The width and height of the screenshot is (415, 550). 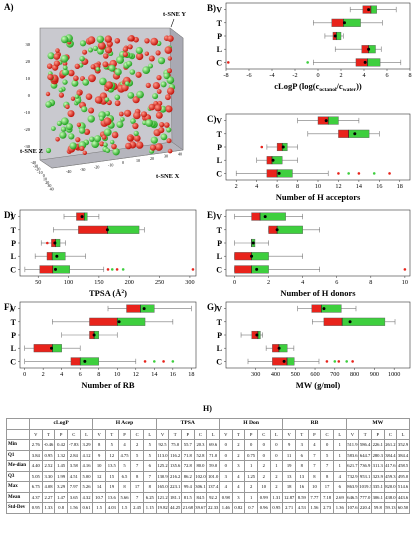 What do you see at coordinates (162, 508) in the screenshot?
I see `table-cell: 19.82` at bounding box center [162, 508].